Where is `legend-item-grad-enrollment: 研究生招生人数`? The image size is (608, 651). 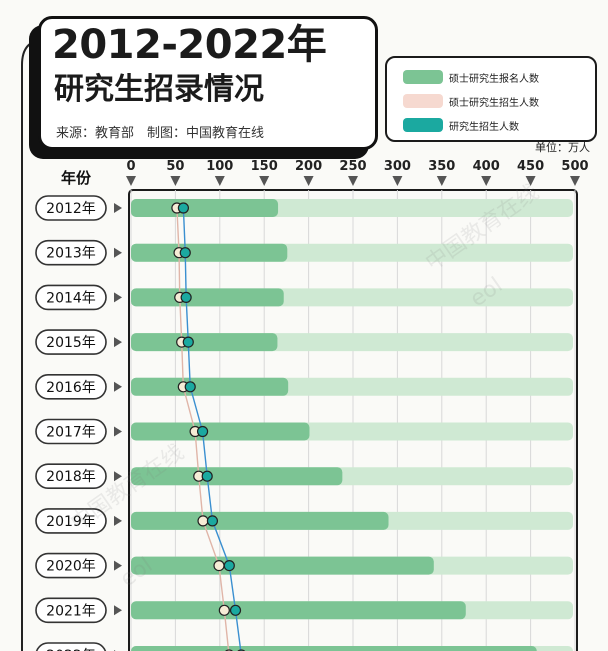
legend-item-grad-enrollment: 研究生招生人数 is located at coordinates (461, 125).